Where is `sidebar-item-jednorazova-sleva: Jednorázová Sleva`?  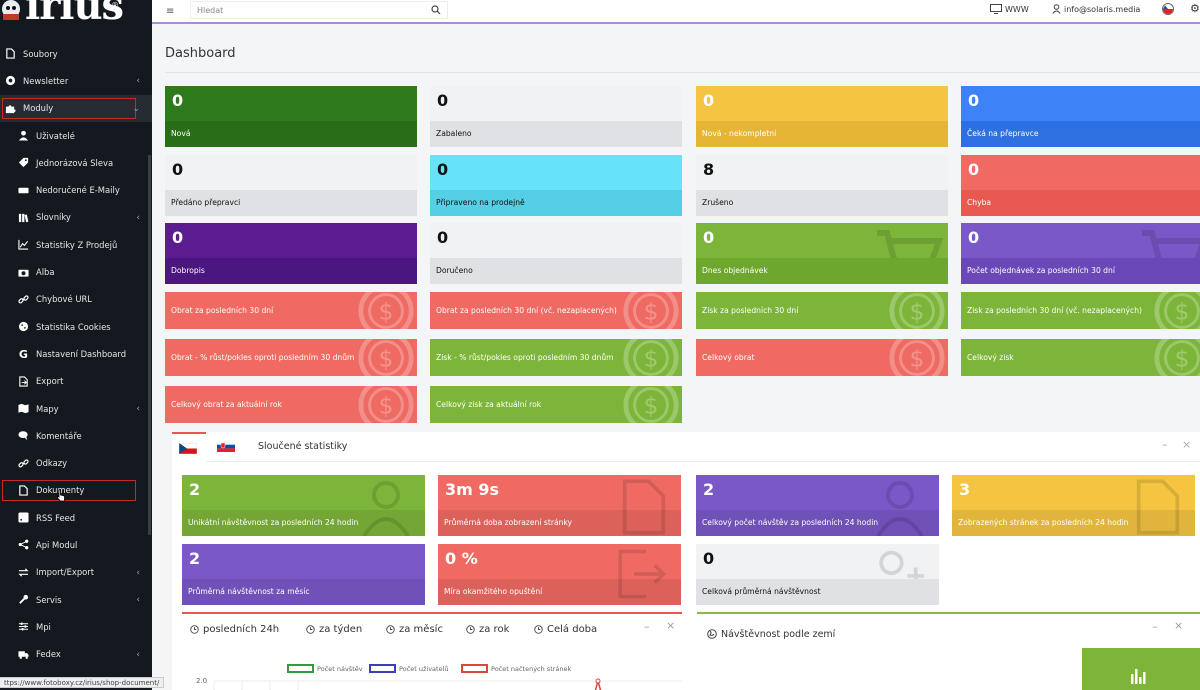 sidebar-item-jednorazova-sleva: Jednorázová Sleva is located at coordinates (76, 162).